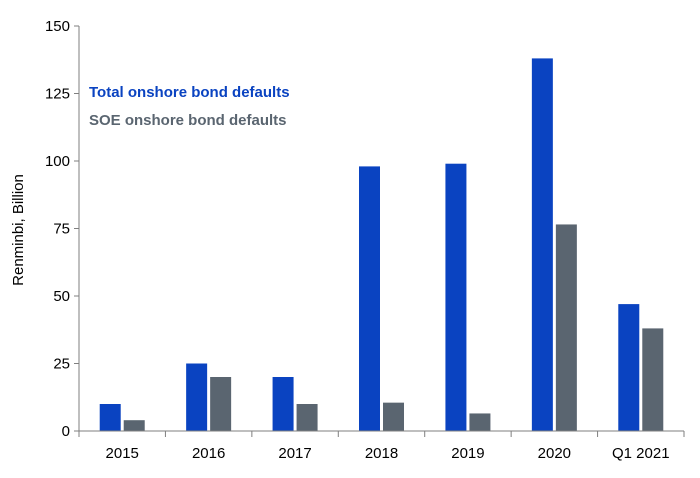 The height and width of the screenshot is (478, 700). I want to click on x-tick-label: 2018, so click(381, 453).